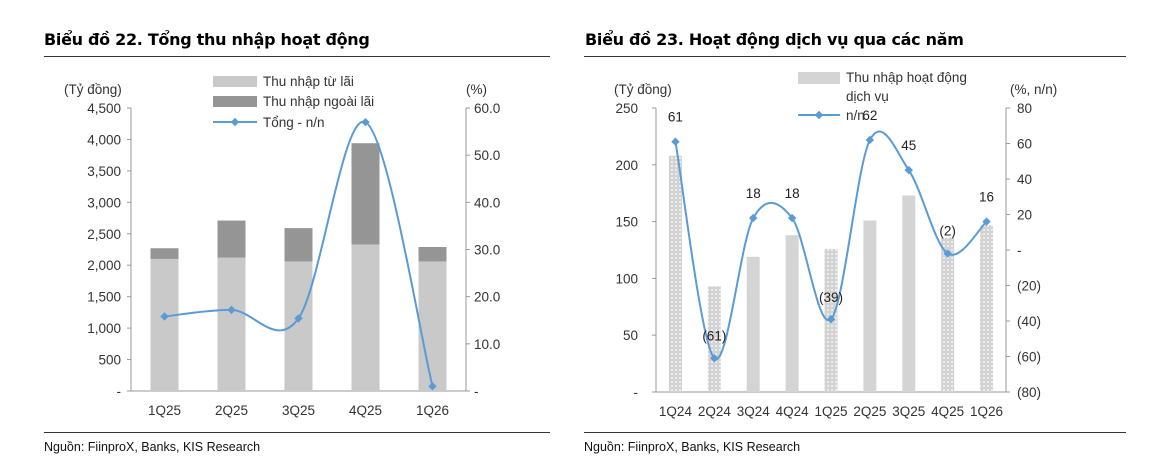 This screenshot has width=1155, height=467. Describe the element at coordinates (715, 411) in the screenshot. I see `x-tick-label: 2Q24` at that location.